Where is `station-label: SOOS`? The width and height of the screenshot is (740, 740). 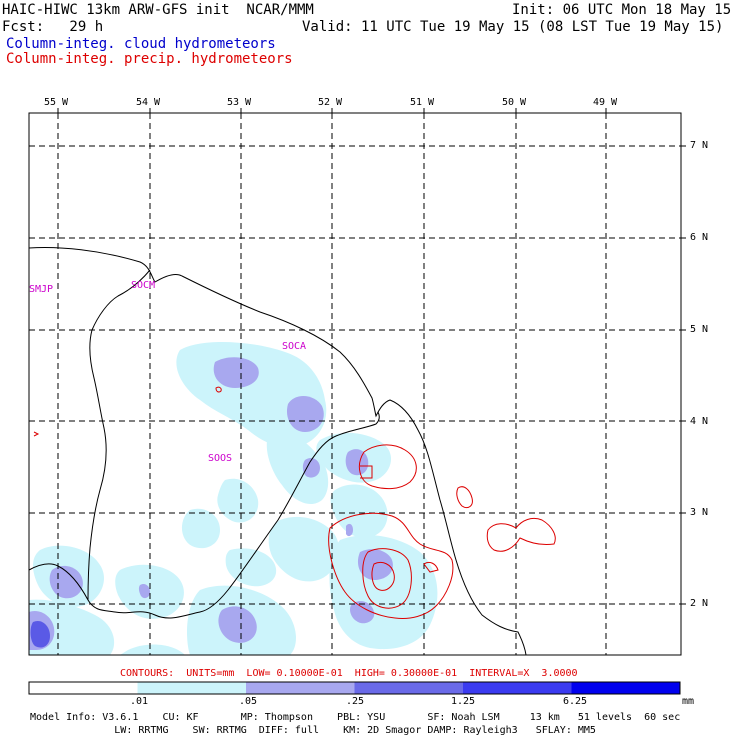 station-label: SOOS is located at coordinates (220, 458).